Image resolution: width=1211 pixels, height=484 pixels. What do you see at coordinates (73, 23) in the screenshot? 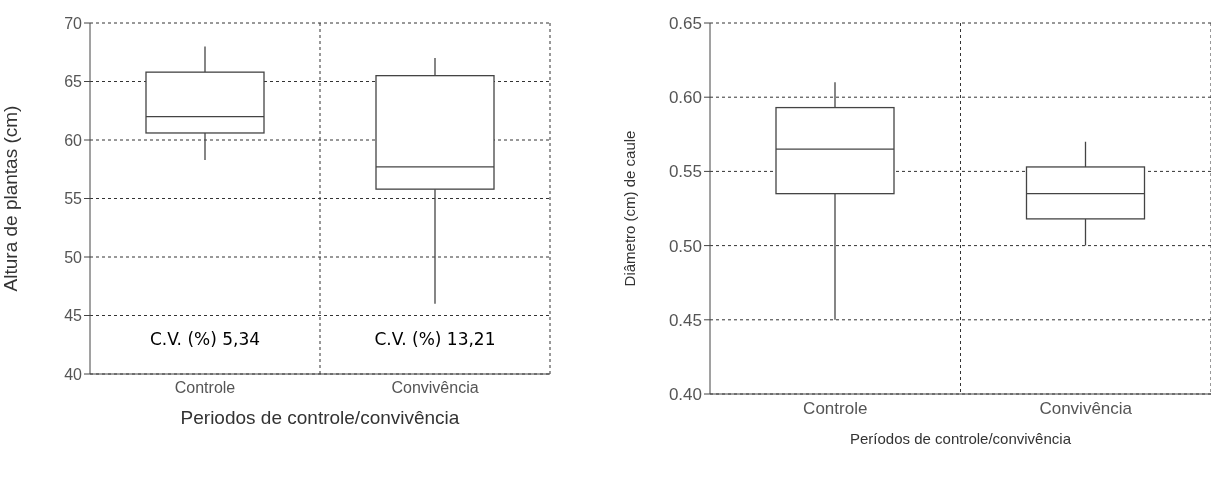
I see `y-tick-label: 70` at bounding box center [73, 23].